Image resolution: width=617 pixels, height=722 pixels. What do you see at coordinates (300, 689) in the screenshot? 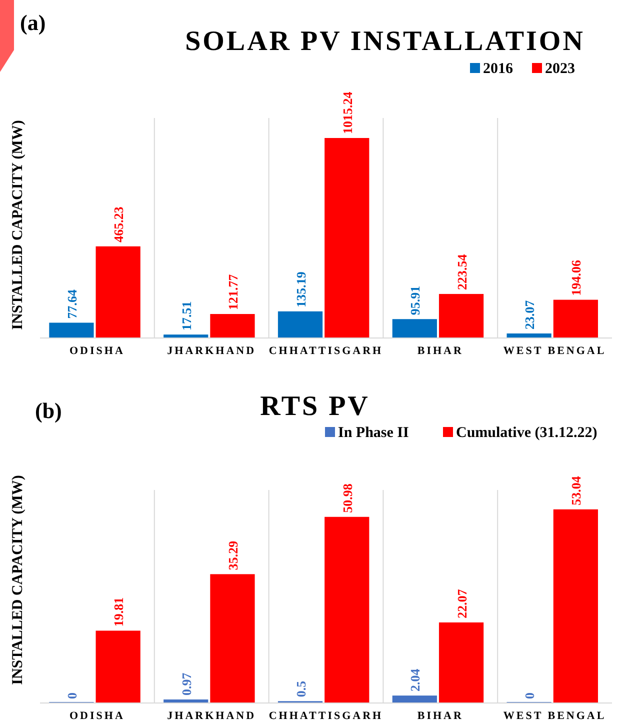
I see `data-label: 0.5` at bounding box center [300, 689].